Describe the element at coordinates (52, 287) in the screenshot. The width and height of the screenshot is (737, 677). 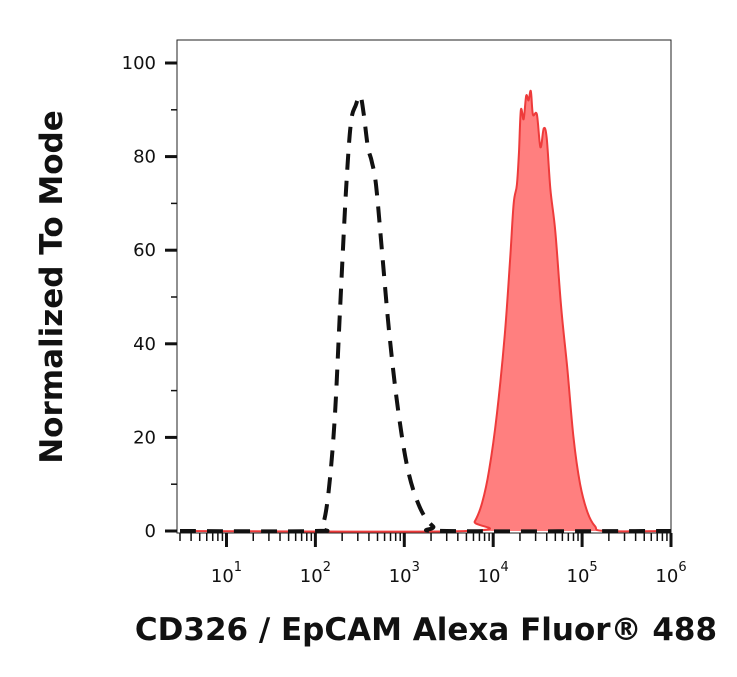
I see `y-axis-title: Normalized To Mode` at that location.